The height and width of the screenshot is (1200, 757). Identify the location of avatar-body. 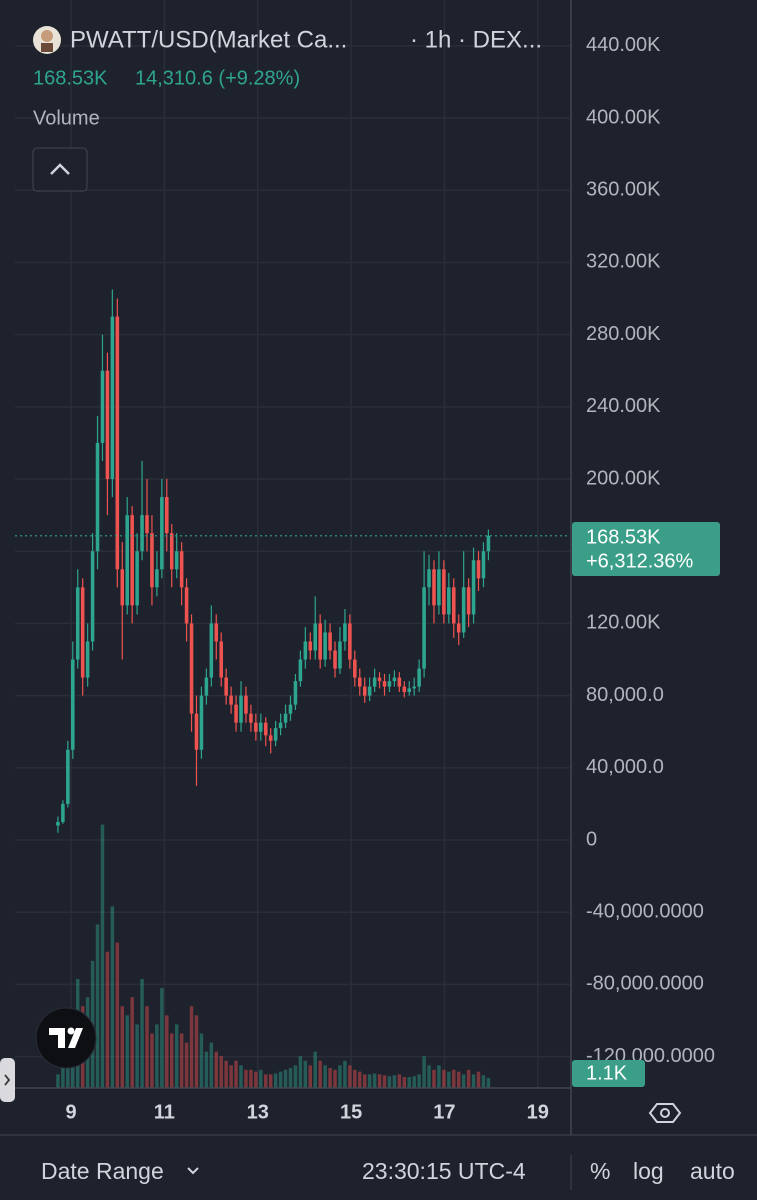
(47, 47).